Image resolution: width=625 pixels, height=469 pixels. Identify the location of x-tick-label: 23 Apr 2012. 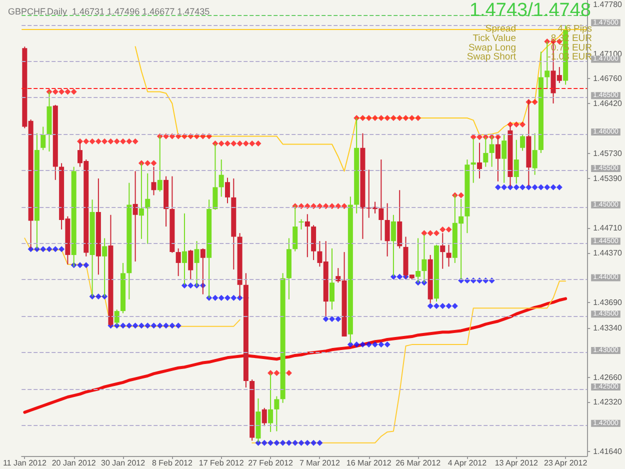
(566, 463).